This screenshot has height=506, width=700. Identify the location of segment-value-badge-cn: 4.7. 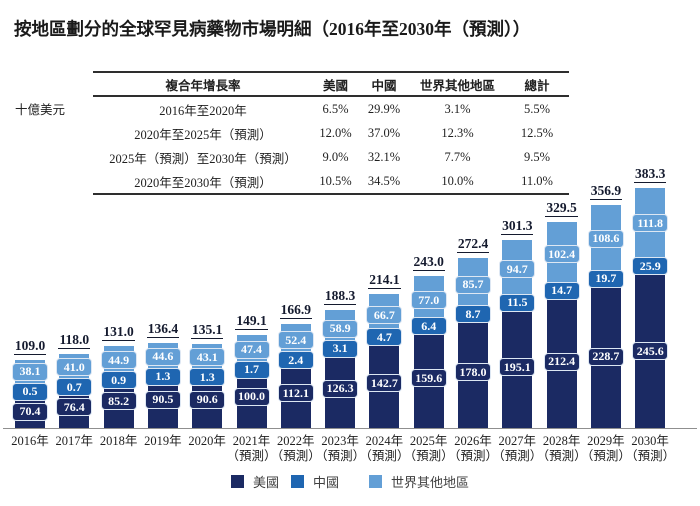
(384, 337).